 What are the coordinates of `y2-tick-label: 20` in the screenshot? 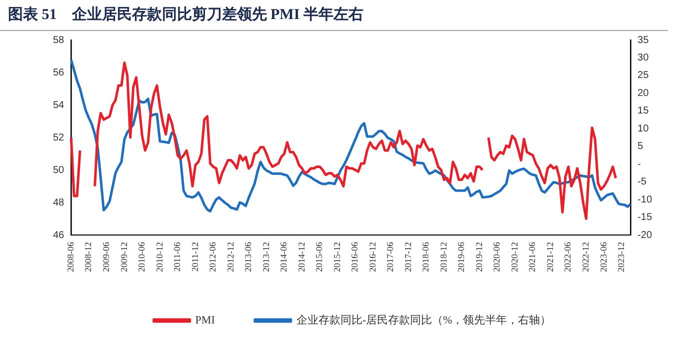 It's located at (644, 93).